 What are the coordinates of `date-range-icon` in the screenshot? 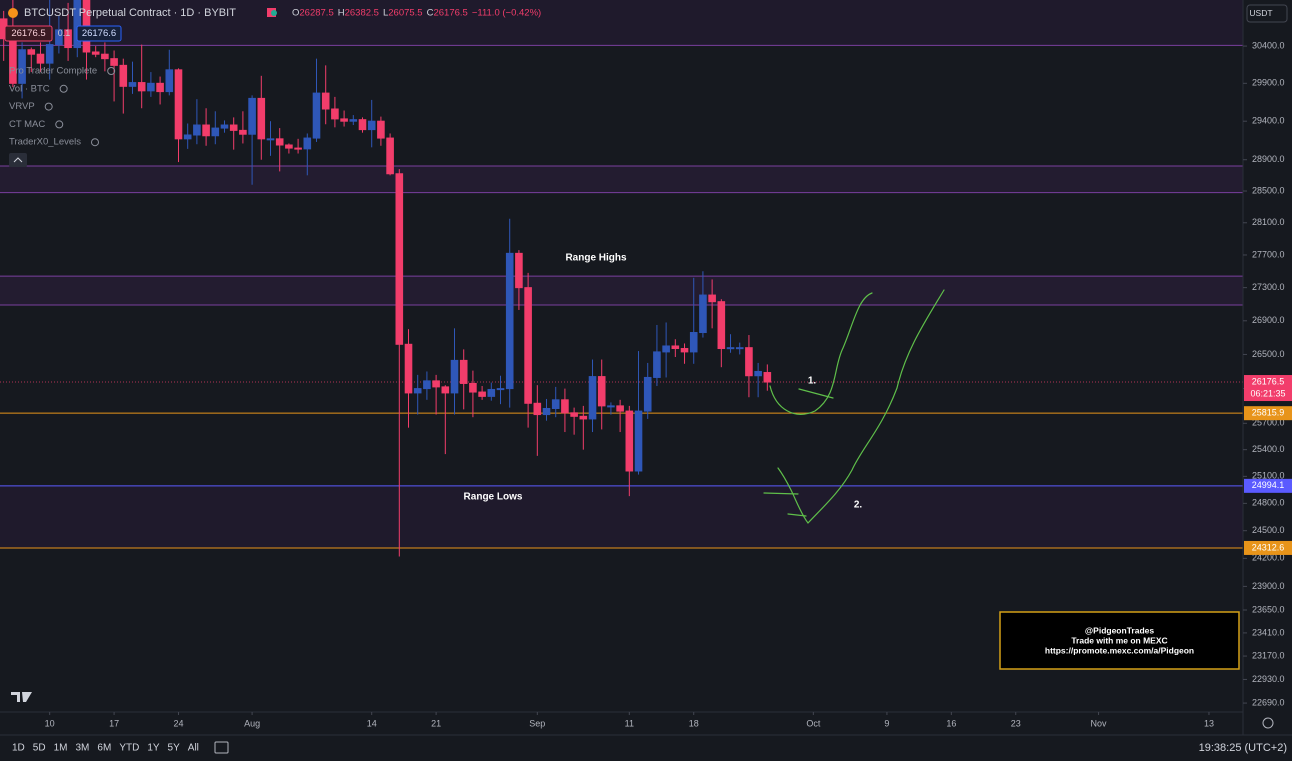 It's located at (221, 747).